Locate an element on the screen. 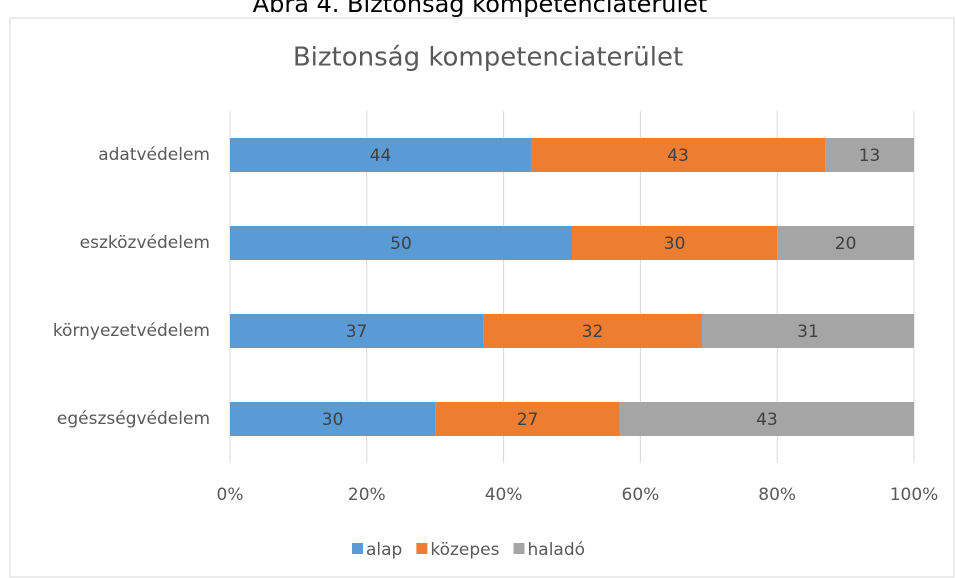 This screenshot has height=578, width=956. data-label: 32 is located at coordinates (593, 332).